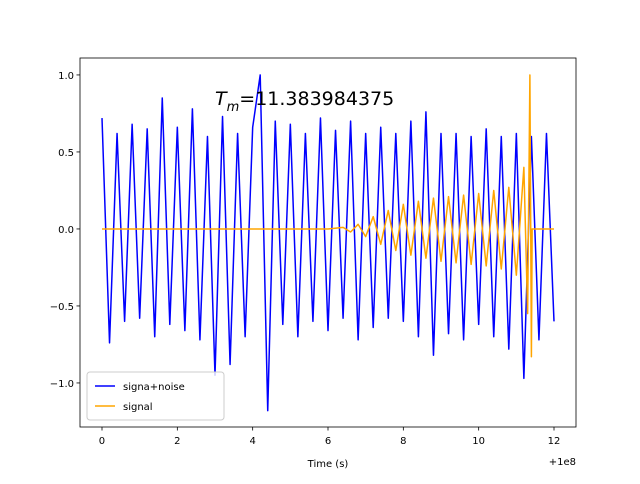 The image size is (640, 484). What do you see at coordinates (478, 441) in the screenshot?
I see `x-tick-label: 10` at bounding box center [478, 441].